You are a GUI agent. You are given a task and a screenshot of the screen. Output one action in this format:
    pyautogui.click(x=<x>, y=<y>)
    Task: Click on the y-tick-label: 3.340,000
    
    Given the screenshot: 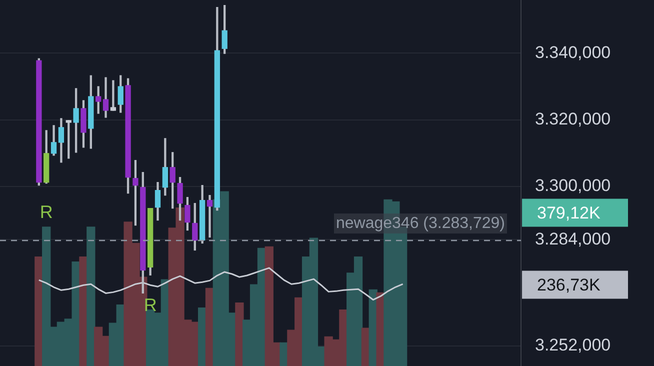 What is the action you would take?
    pyautogui.click(x=573, y=52)
    